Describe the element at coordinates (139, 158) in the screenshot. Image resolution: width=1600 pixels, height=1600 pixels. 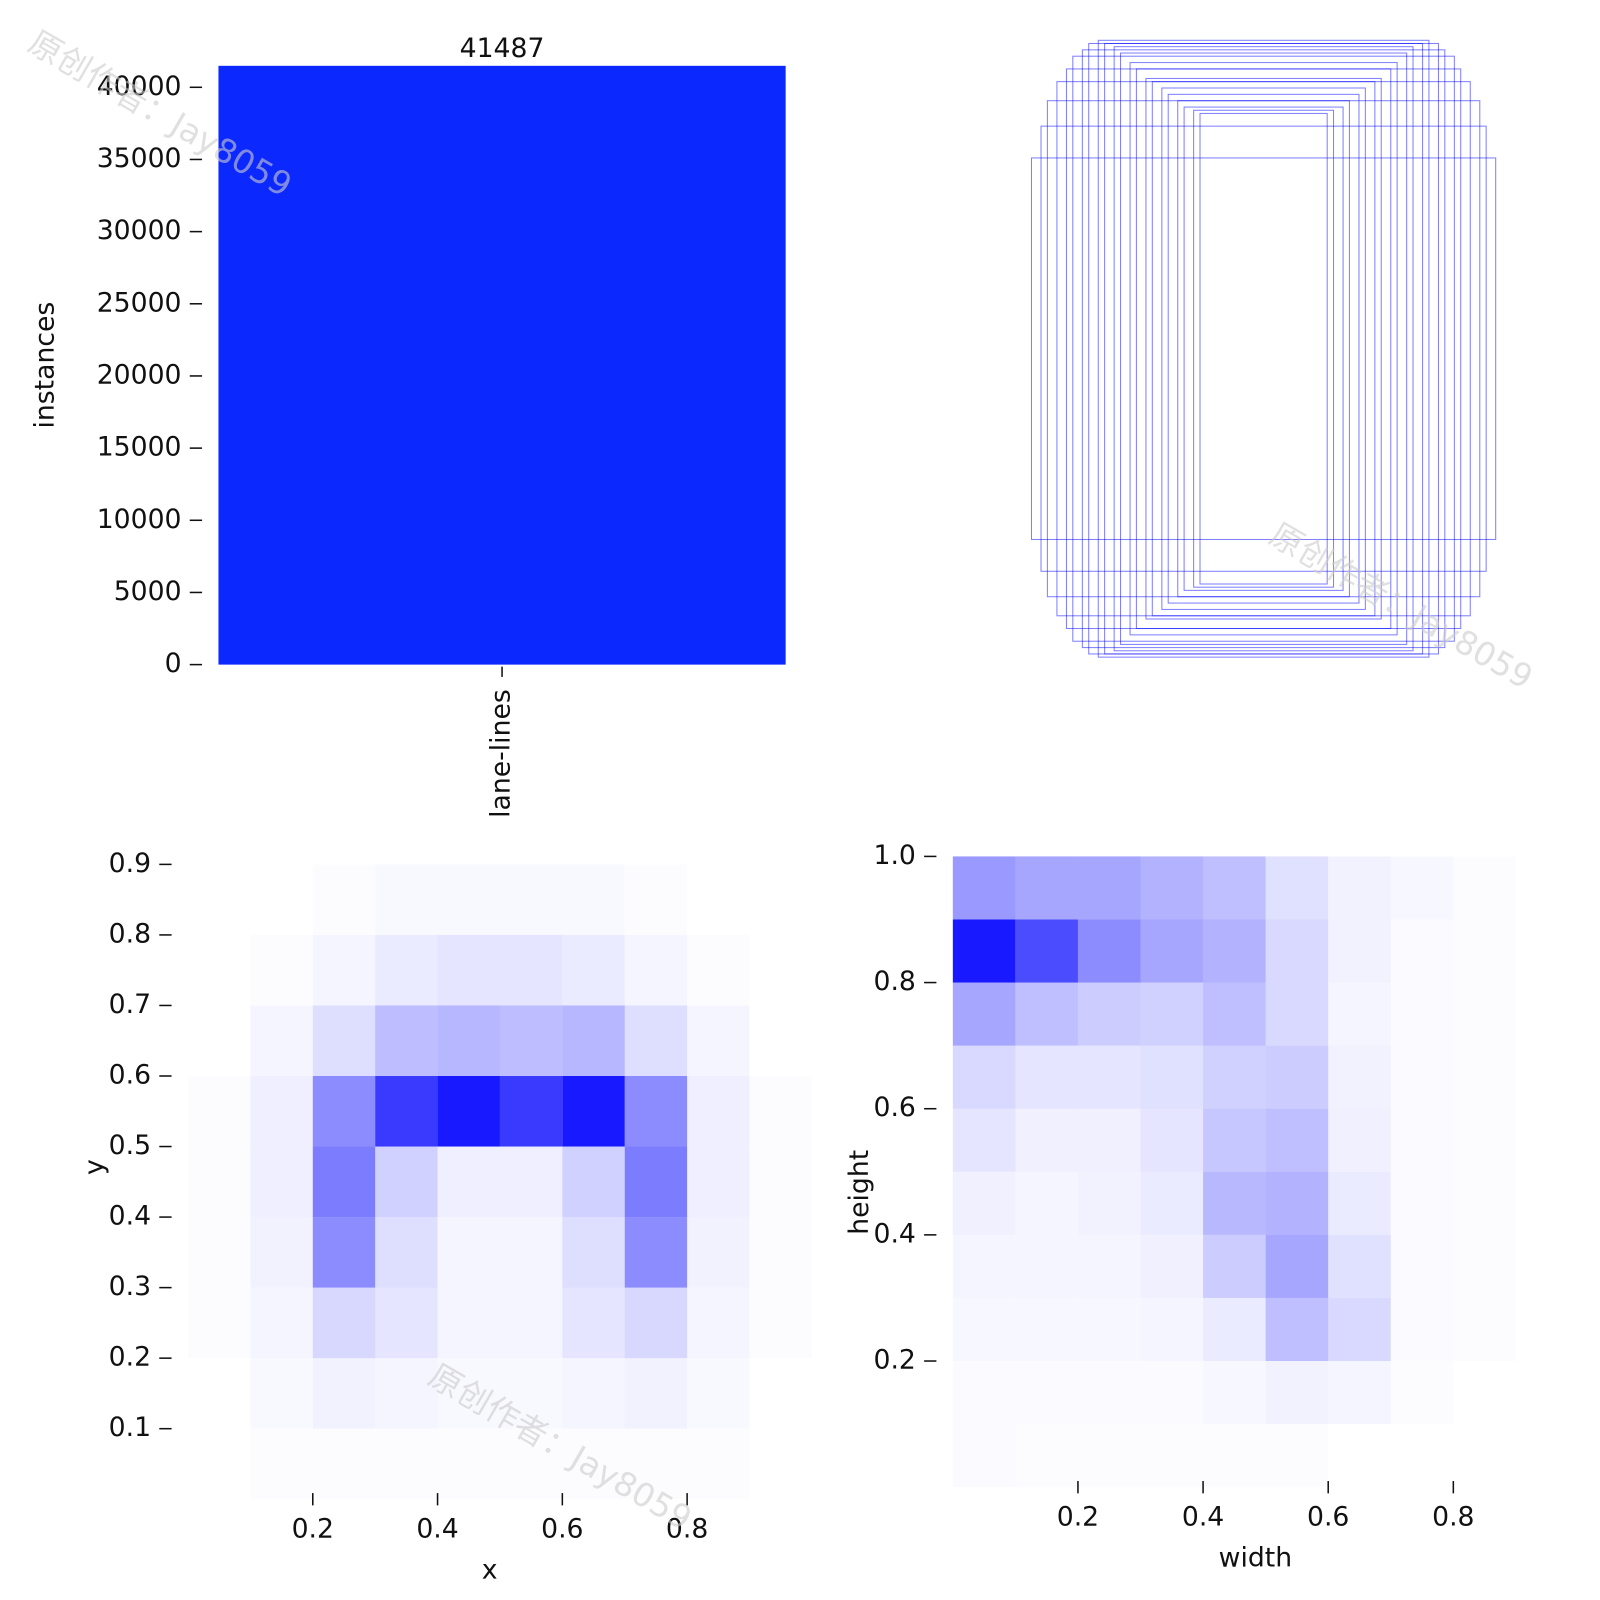
I see `y-tick-label: 35000` at that location.